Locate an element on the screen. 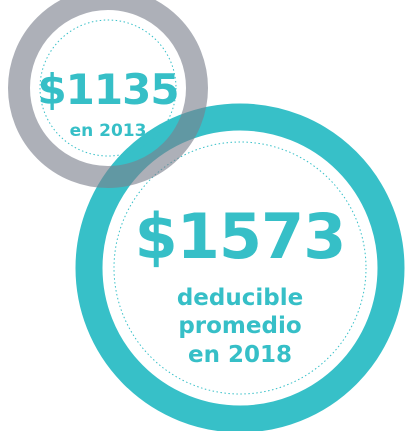 This screenshot has height=431, width=416. gray-dotted-circle is located at coordinates (108, 88).